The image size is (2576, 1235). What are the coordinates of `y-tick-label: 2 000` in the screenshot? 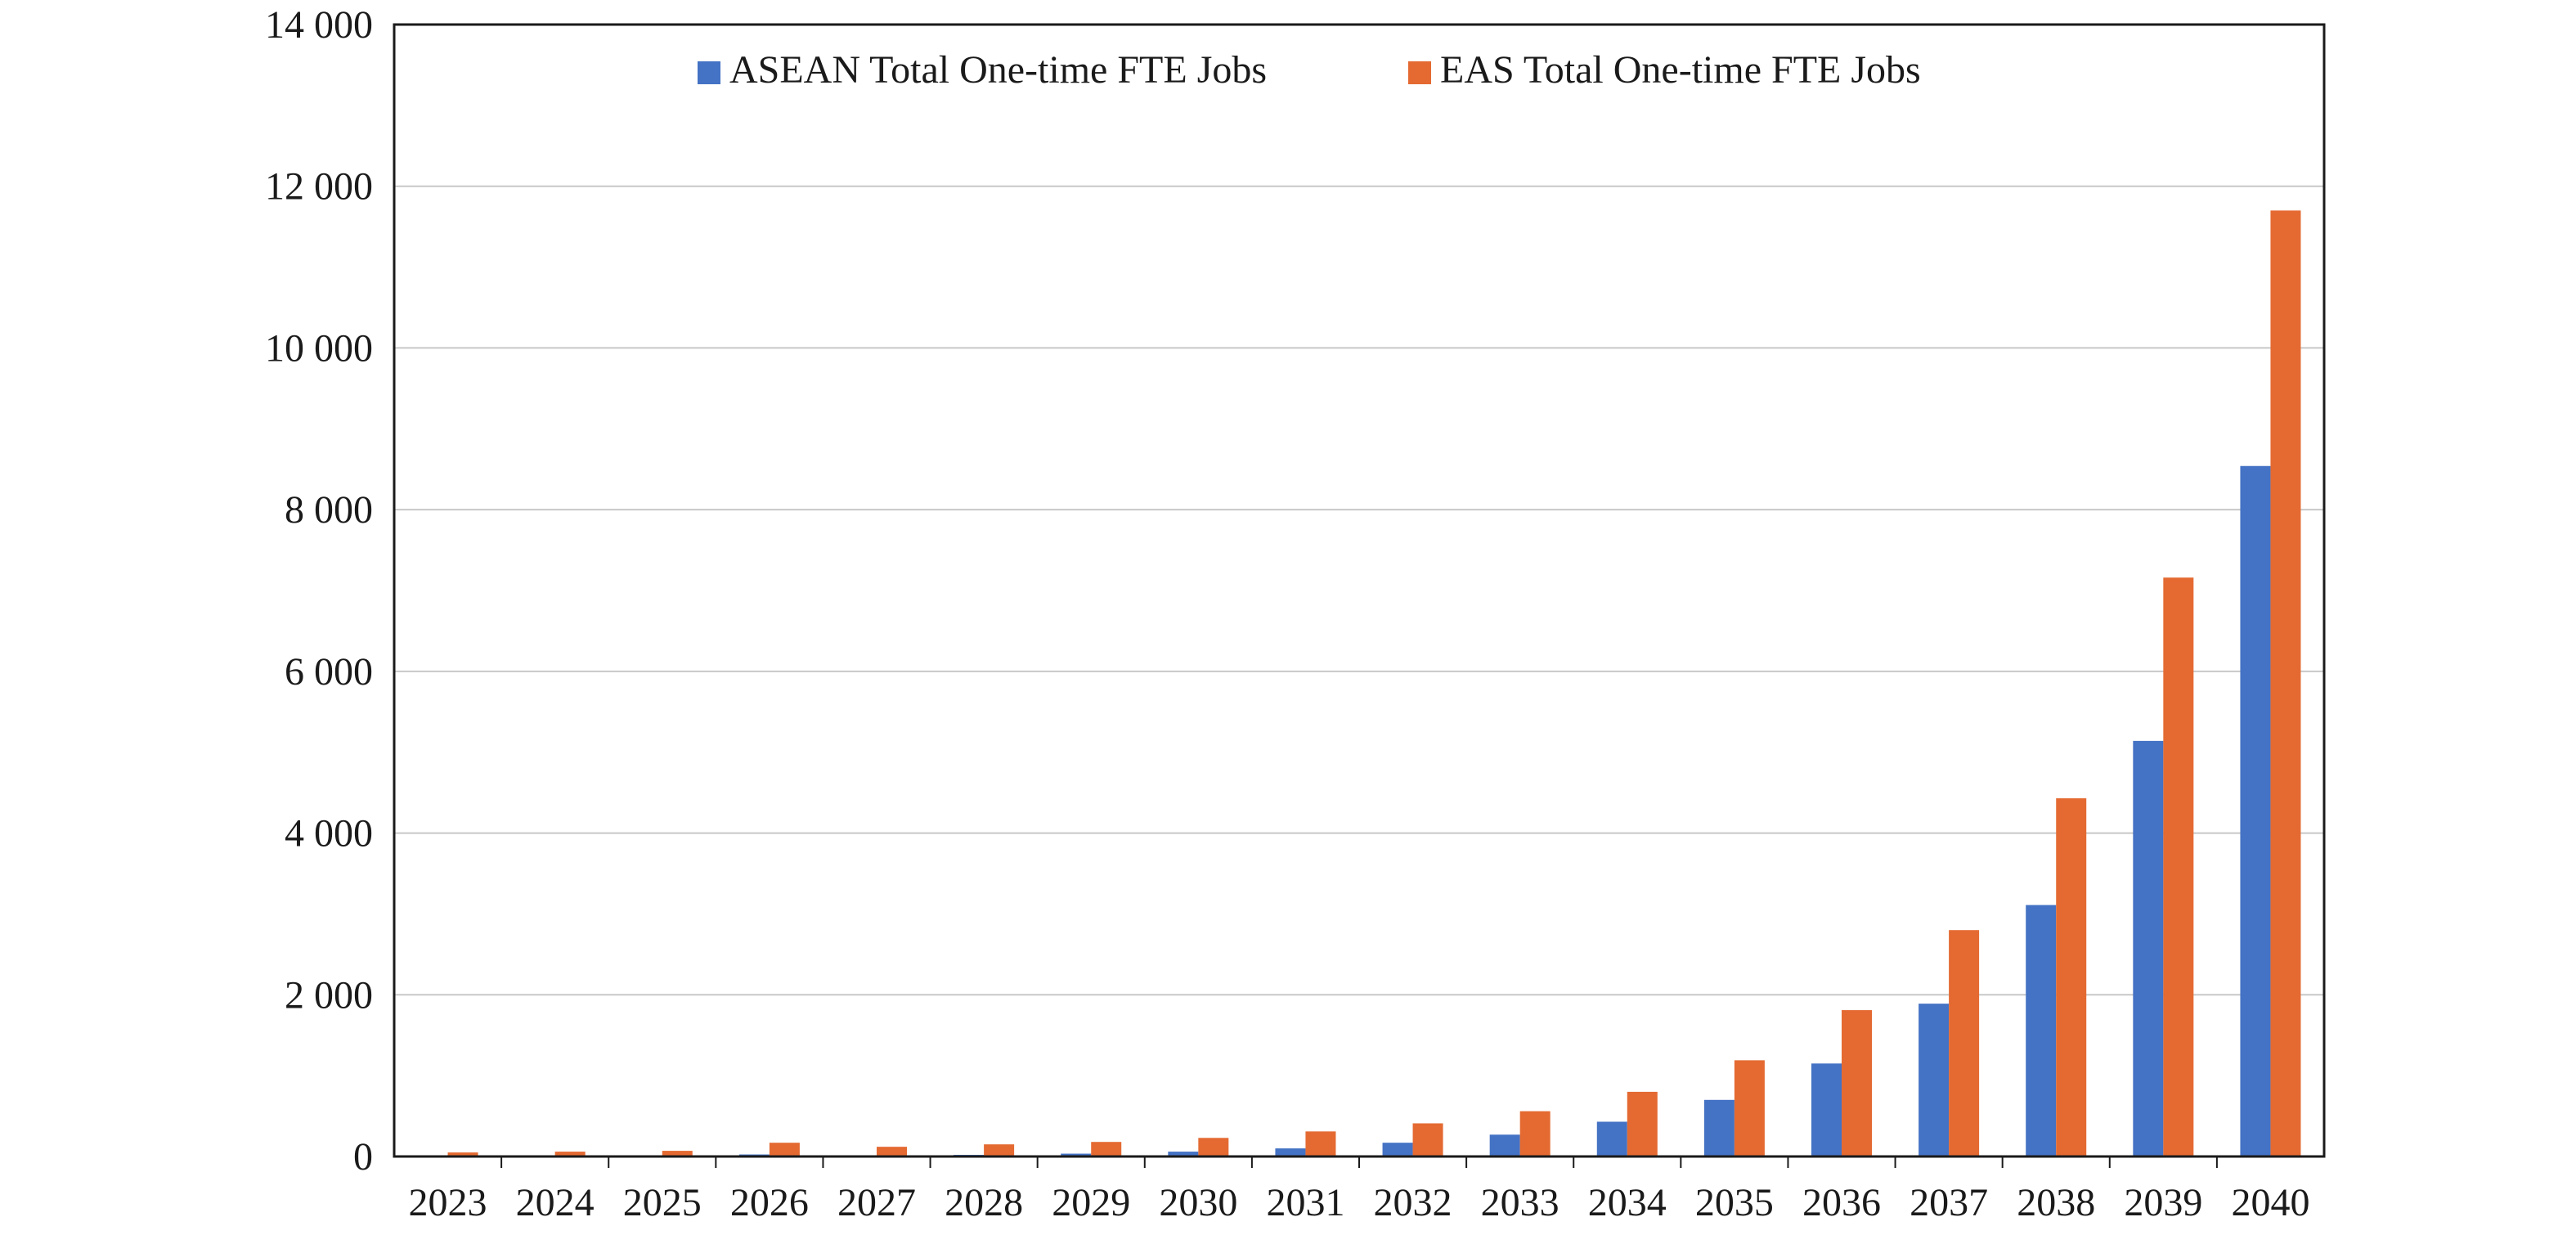 It's located at (329, 995).